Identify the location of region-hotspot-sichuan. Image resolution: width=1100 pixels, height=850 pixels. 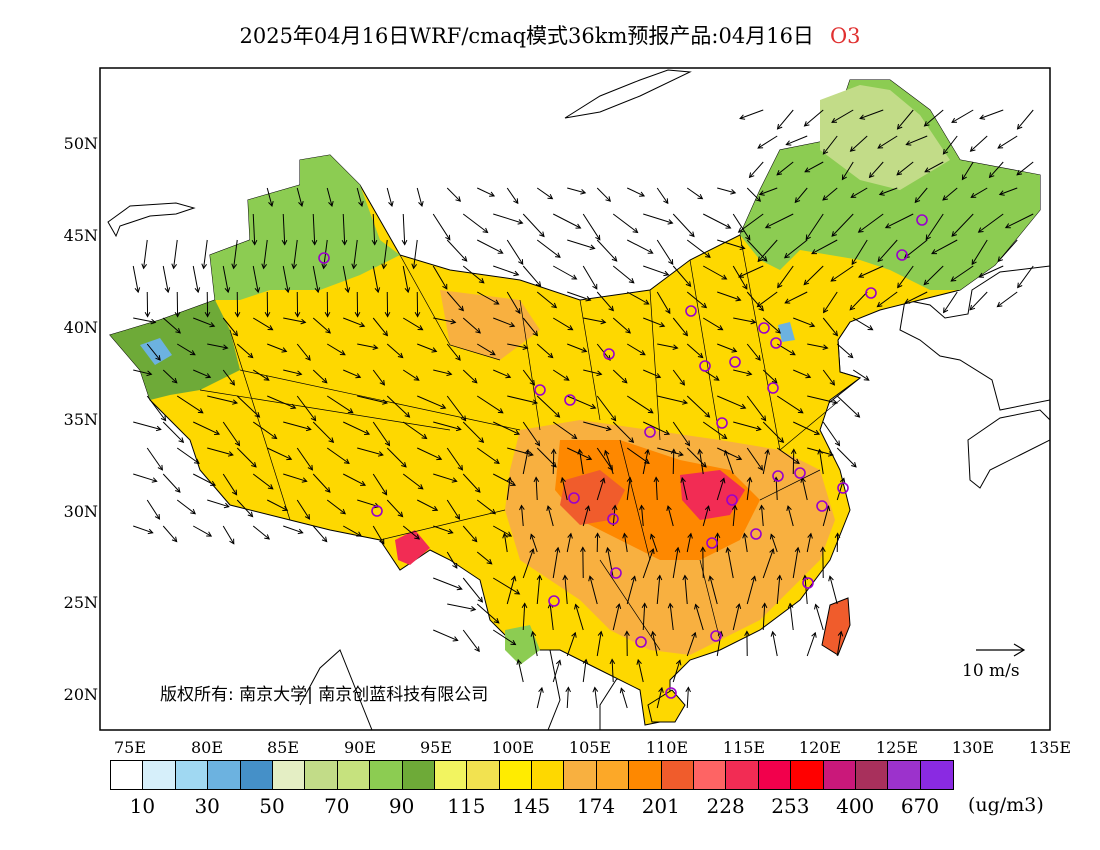
(592, 497).